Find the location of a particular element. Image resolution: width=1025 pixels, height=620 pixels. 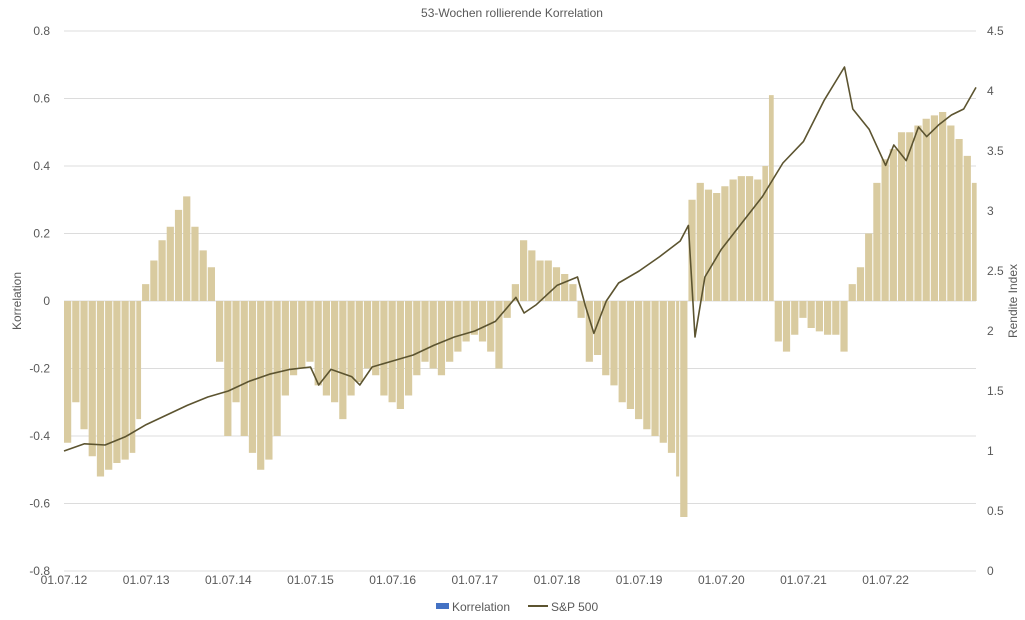

left-tick-label: -0.4 is located at coordinates (39, 436).